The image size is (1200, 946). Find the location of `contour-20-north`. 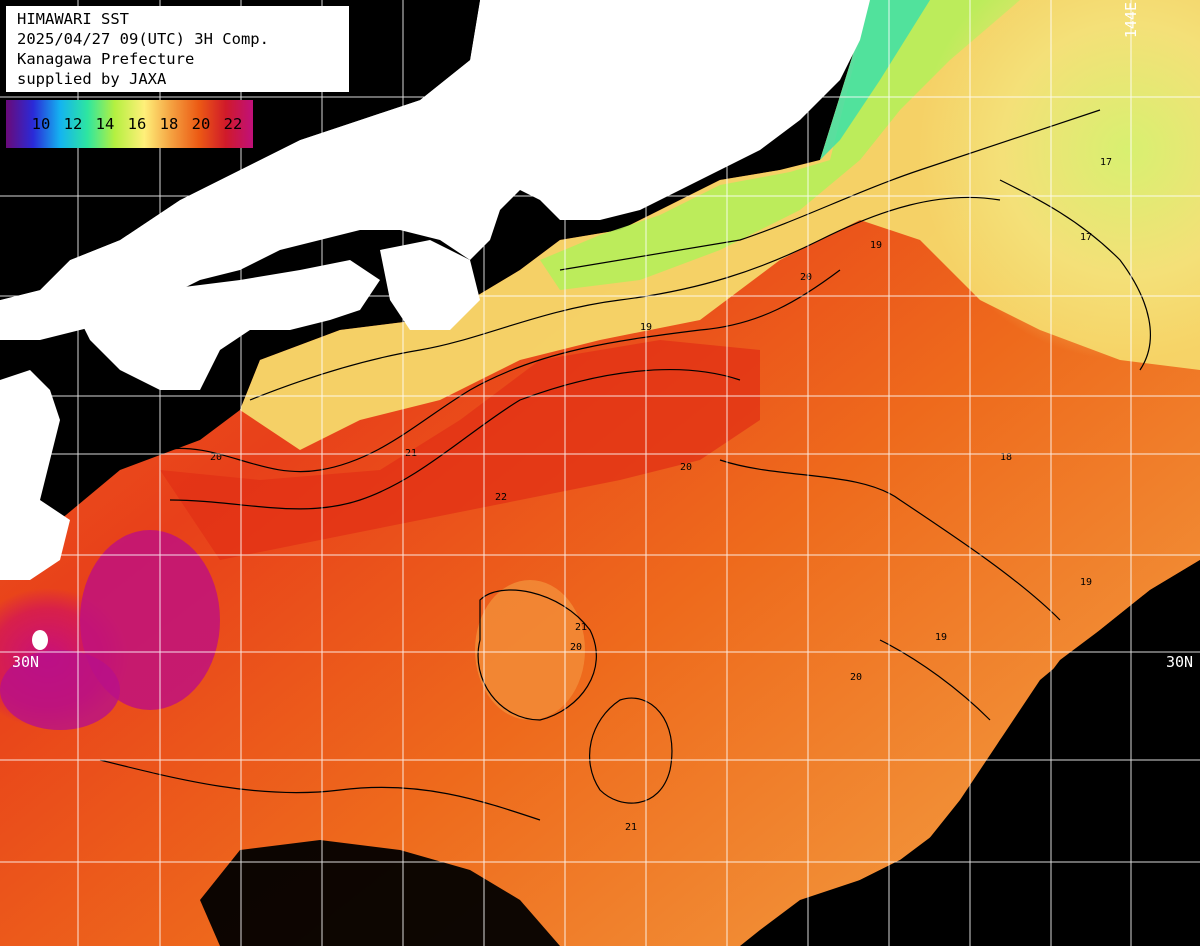

contour-20-north is located at coordinates (500, 371).